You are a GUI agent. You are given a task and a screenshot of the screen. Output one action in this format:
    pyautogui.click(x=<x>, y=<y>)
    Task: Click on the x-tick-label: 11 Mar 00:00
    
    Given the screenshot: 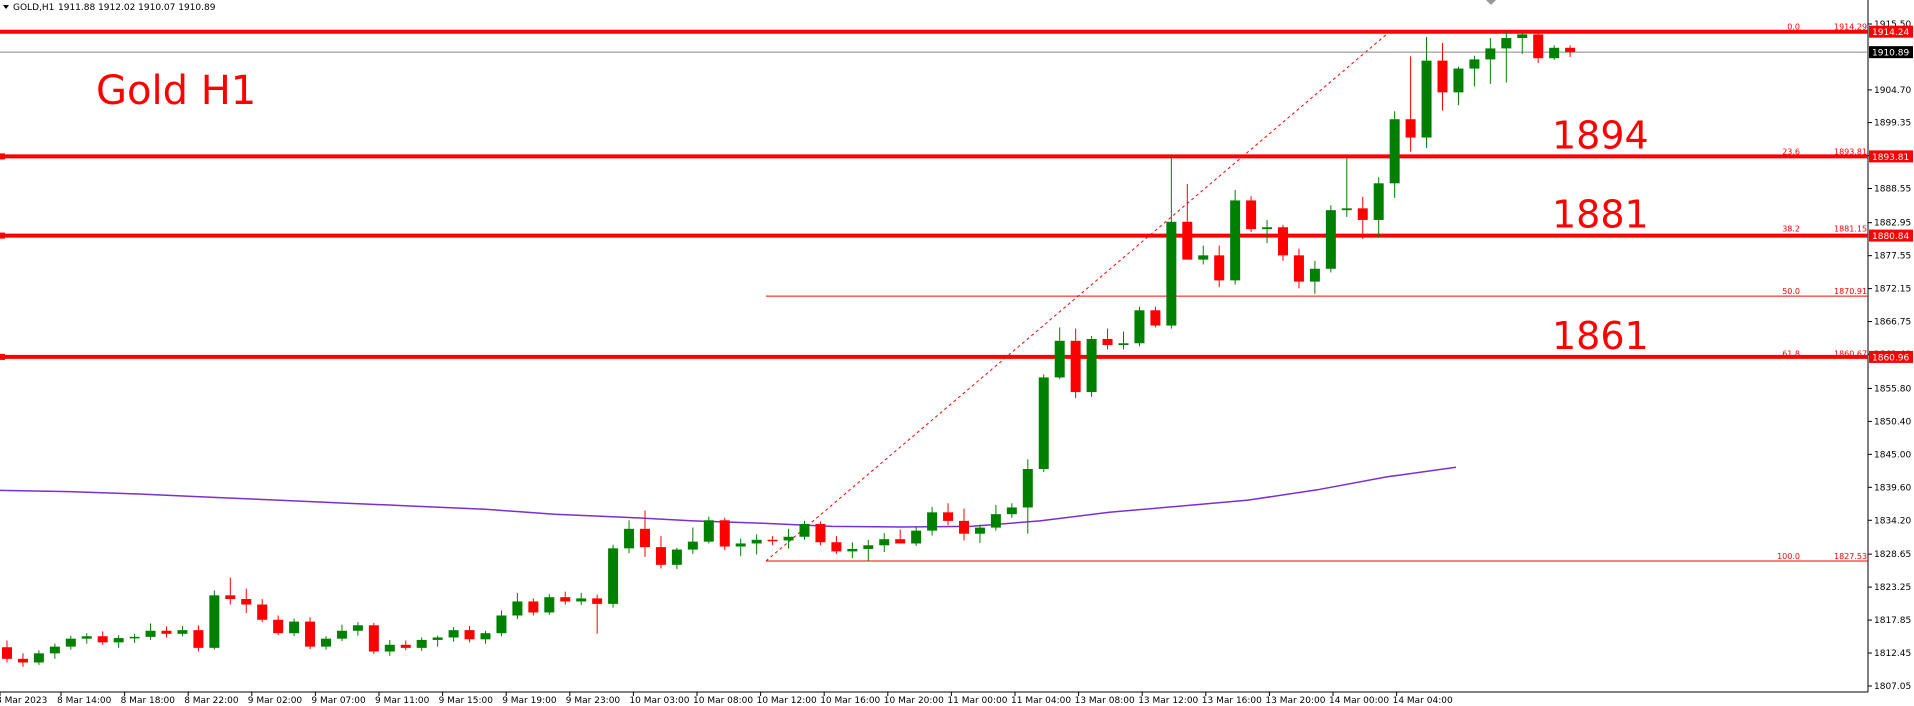 What is the action you would take?
    pyautogui.click(x=977, y=701)
    